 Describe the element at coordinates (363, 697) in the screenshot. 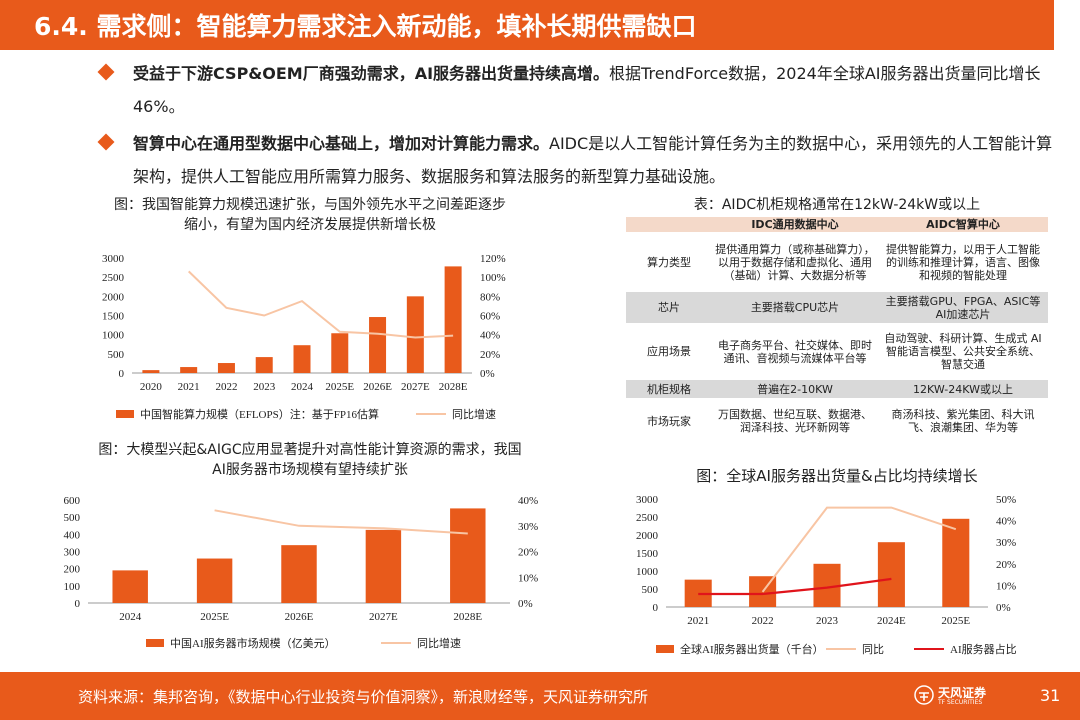

I see `source-note: 资料来源：集邦咨询，《数据中心行业投资与价值洞察》，新浪财经等，天风证券研究所` at that location.